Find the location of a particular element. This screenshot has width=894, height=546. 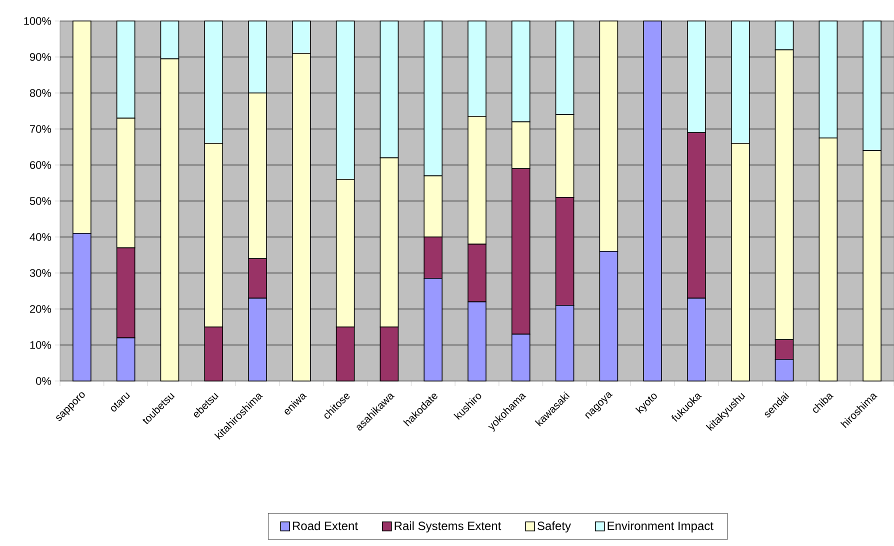

y-tick-label: 60% is located at coordinates (41, 165).